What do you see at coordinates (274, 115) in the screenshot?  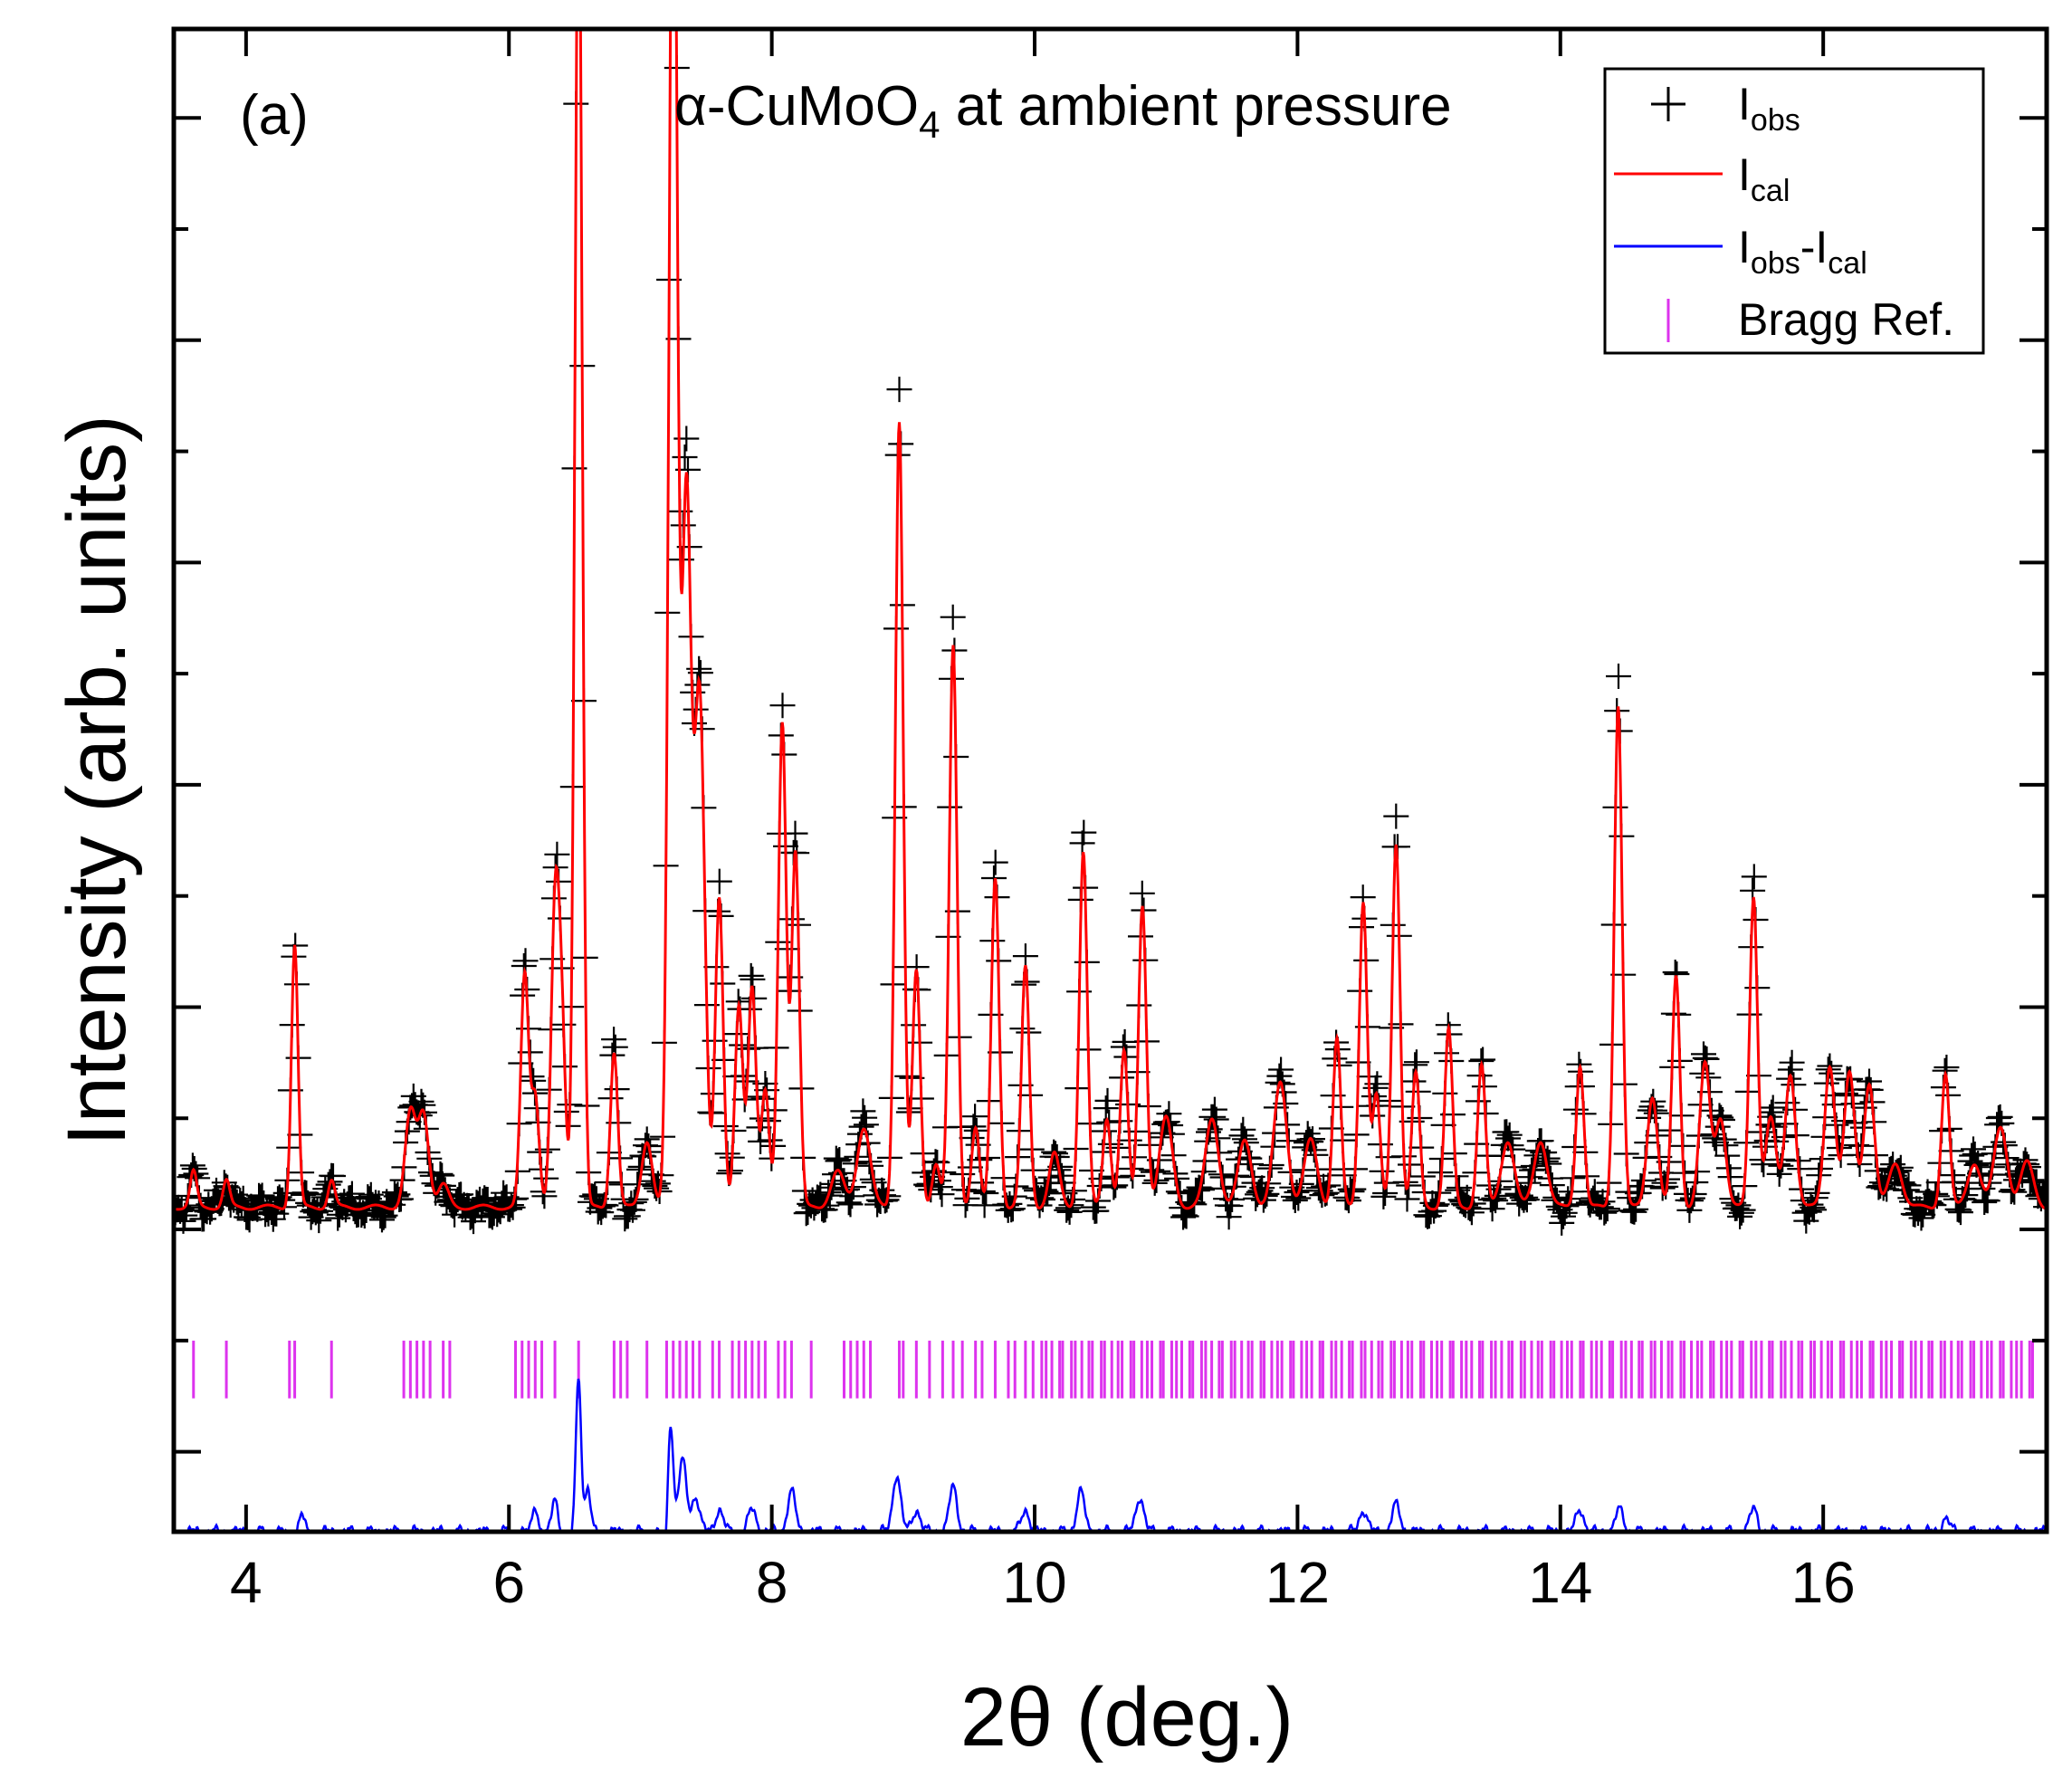 I see `panel-label: (a)` at bounding box center [274, 115].